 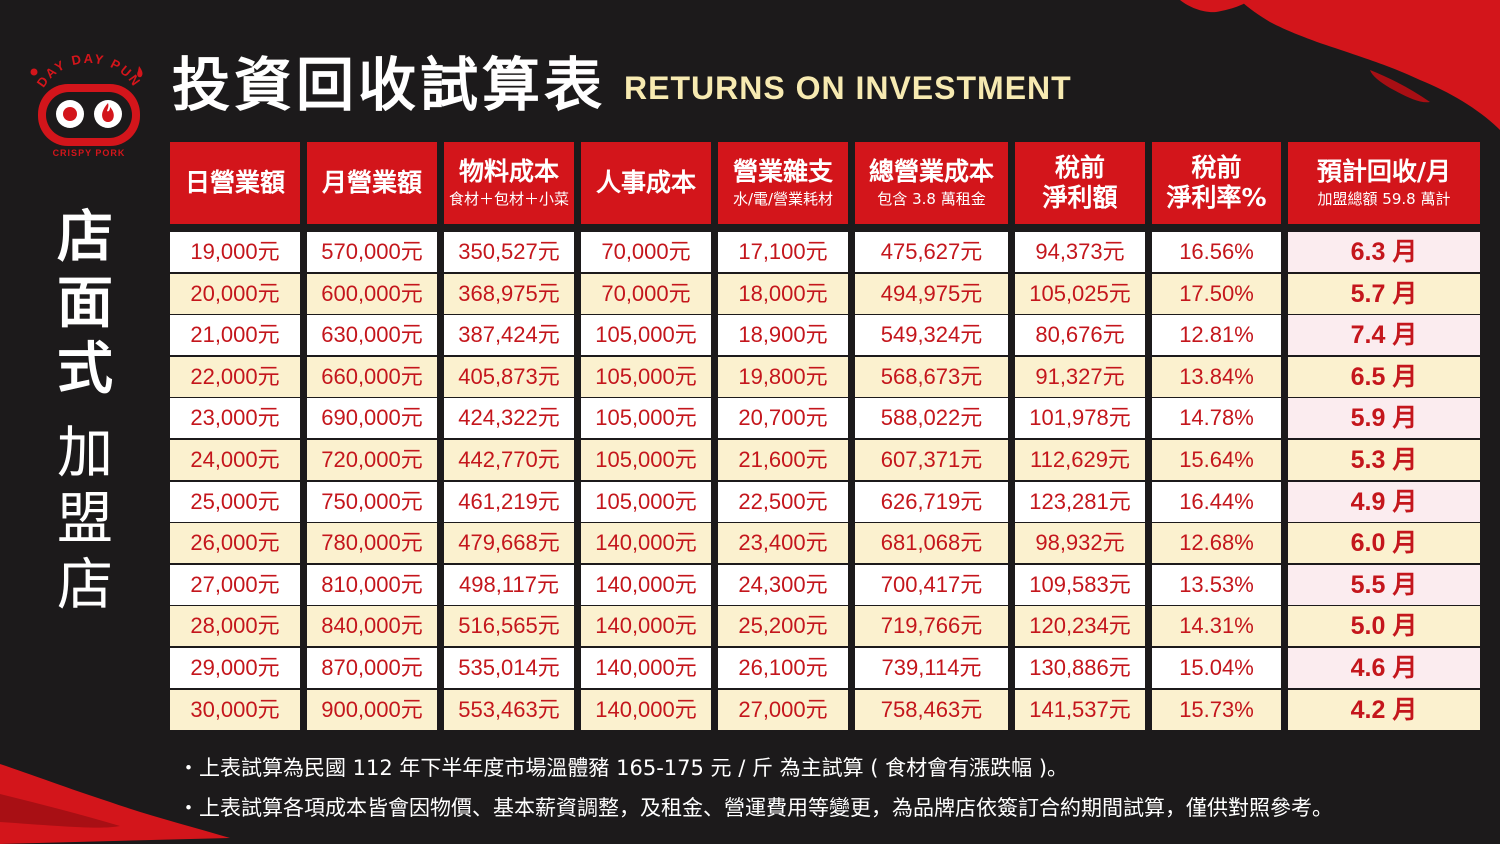 What do you see at coordinates (783, 199) in the screenshot?
I see `column-header-note: 水/電/營業耗材` at bounding box center [783, 199].